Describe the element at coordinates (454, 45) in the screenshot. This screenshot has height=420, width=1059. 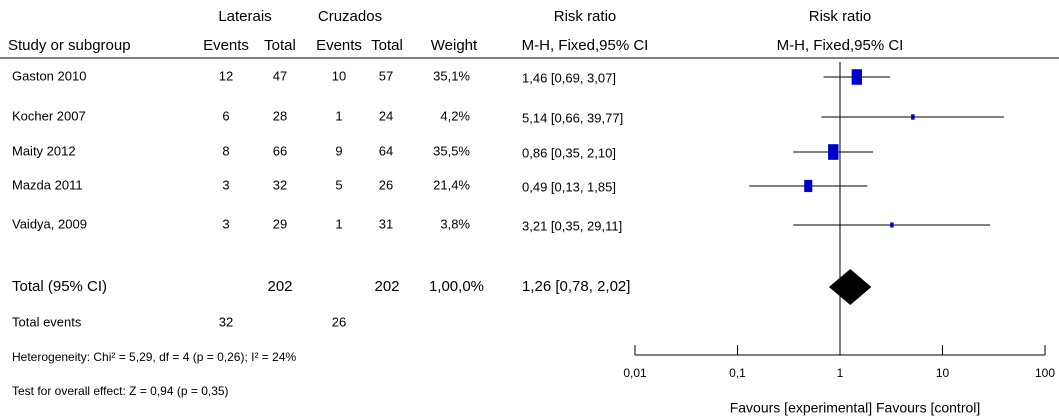
I see `header: Weight` at that location.